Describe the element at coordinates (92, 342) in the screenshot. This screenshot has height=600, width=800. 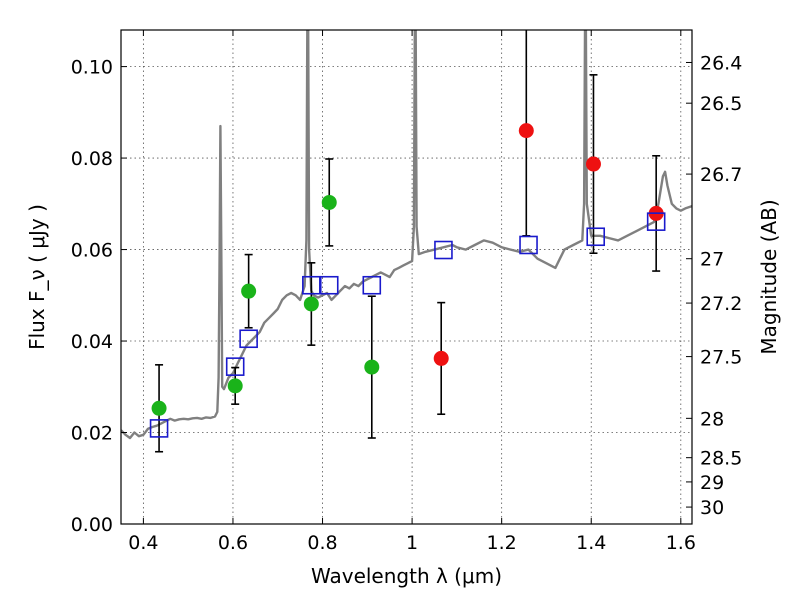
I see `y-tick-label: 0.04` at that location.